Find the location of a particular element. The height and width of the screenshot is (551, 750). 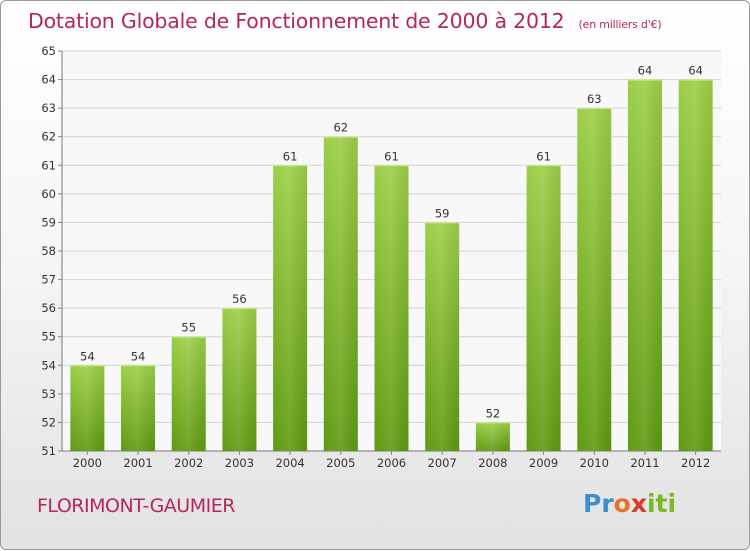

y-tick-label: 60 is located at coordinates (48, 194).